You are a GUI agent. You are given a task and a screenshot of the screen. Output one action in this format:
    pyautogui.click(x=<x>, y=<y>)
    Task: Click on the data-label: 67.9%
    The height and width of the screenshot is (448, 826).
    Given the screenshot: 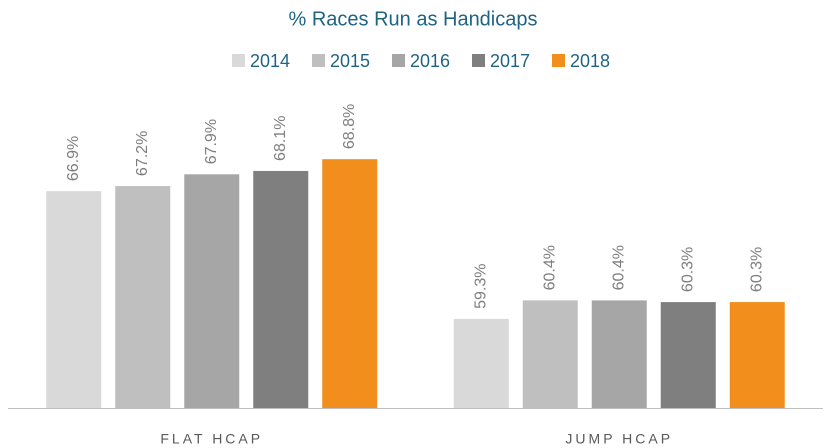 What is the action you would take?
    pyautogui.click(x=211, y=141)
    